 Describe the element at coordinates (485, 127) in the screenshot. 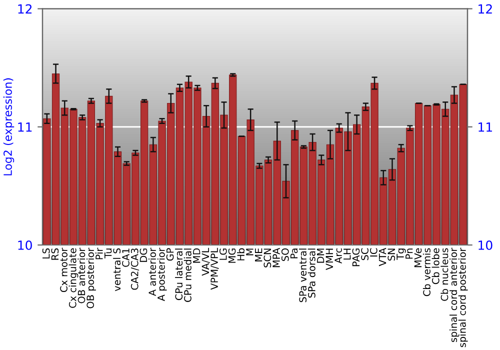

I see `y2-tick-label: 11` at that location.